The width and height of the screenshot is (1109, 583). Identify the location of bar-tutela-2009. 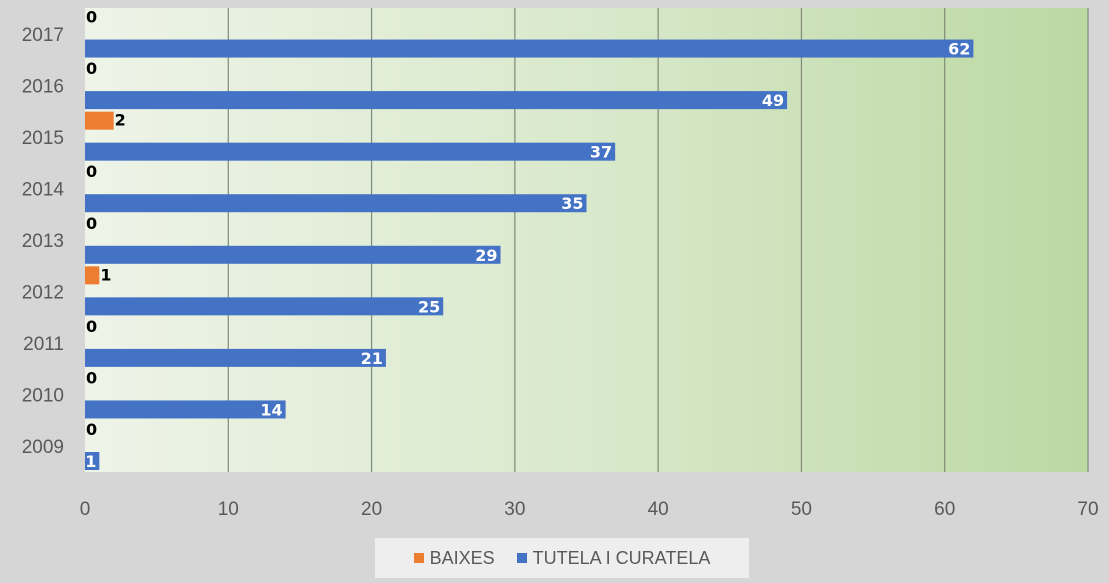
(92, 461).